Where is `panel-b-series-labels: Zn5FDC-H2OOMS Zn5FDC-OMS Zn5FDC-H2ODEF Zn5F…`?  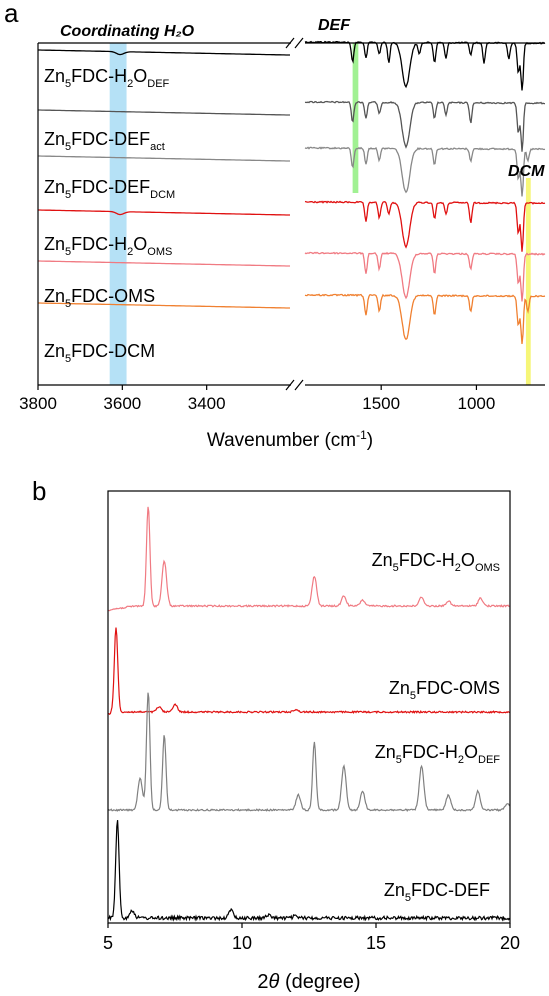 panel-b-series-labels: Zn5FDC-H2OOMS Zn5FDC-OMS Zn5FDC-H2ODEF Zn5F… is located at coordinates (436, 727).